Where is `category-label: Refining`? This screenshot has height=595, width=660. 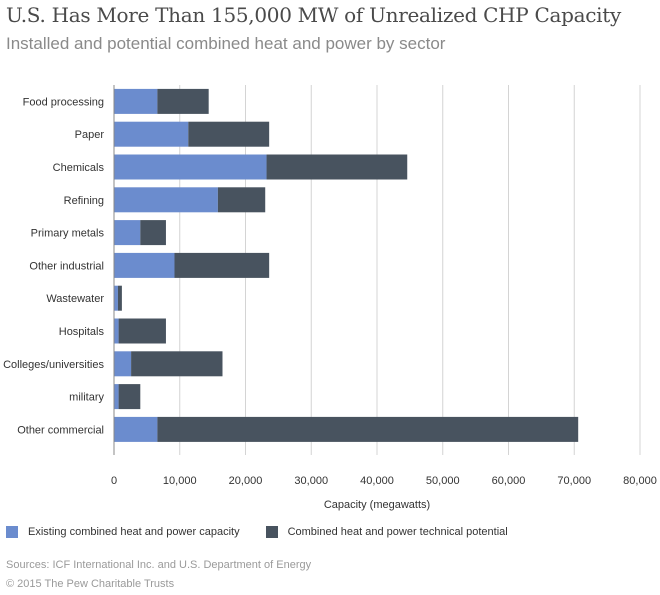
category-label: Refining is located at coordinates (84, 201).